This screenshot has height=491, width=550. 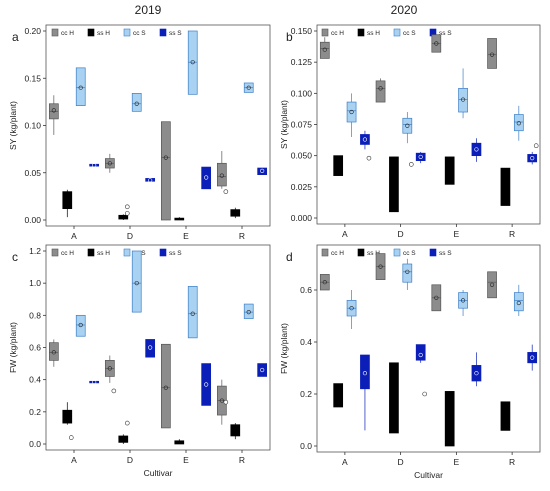 I want to click on y-tick-label: 0.075, so click(x=302, y=125).